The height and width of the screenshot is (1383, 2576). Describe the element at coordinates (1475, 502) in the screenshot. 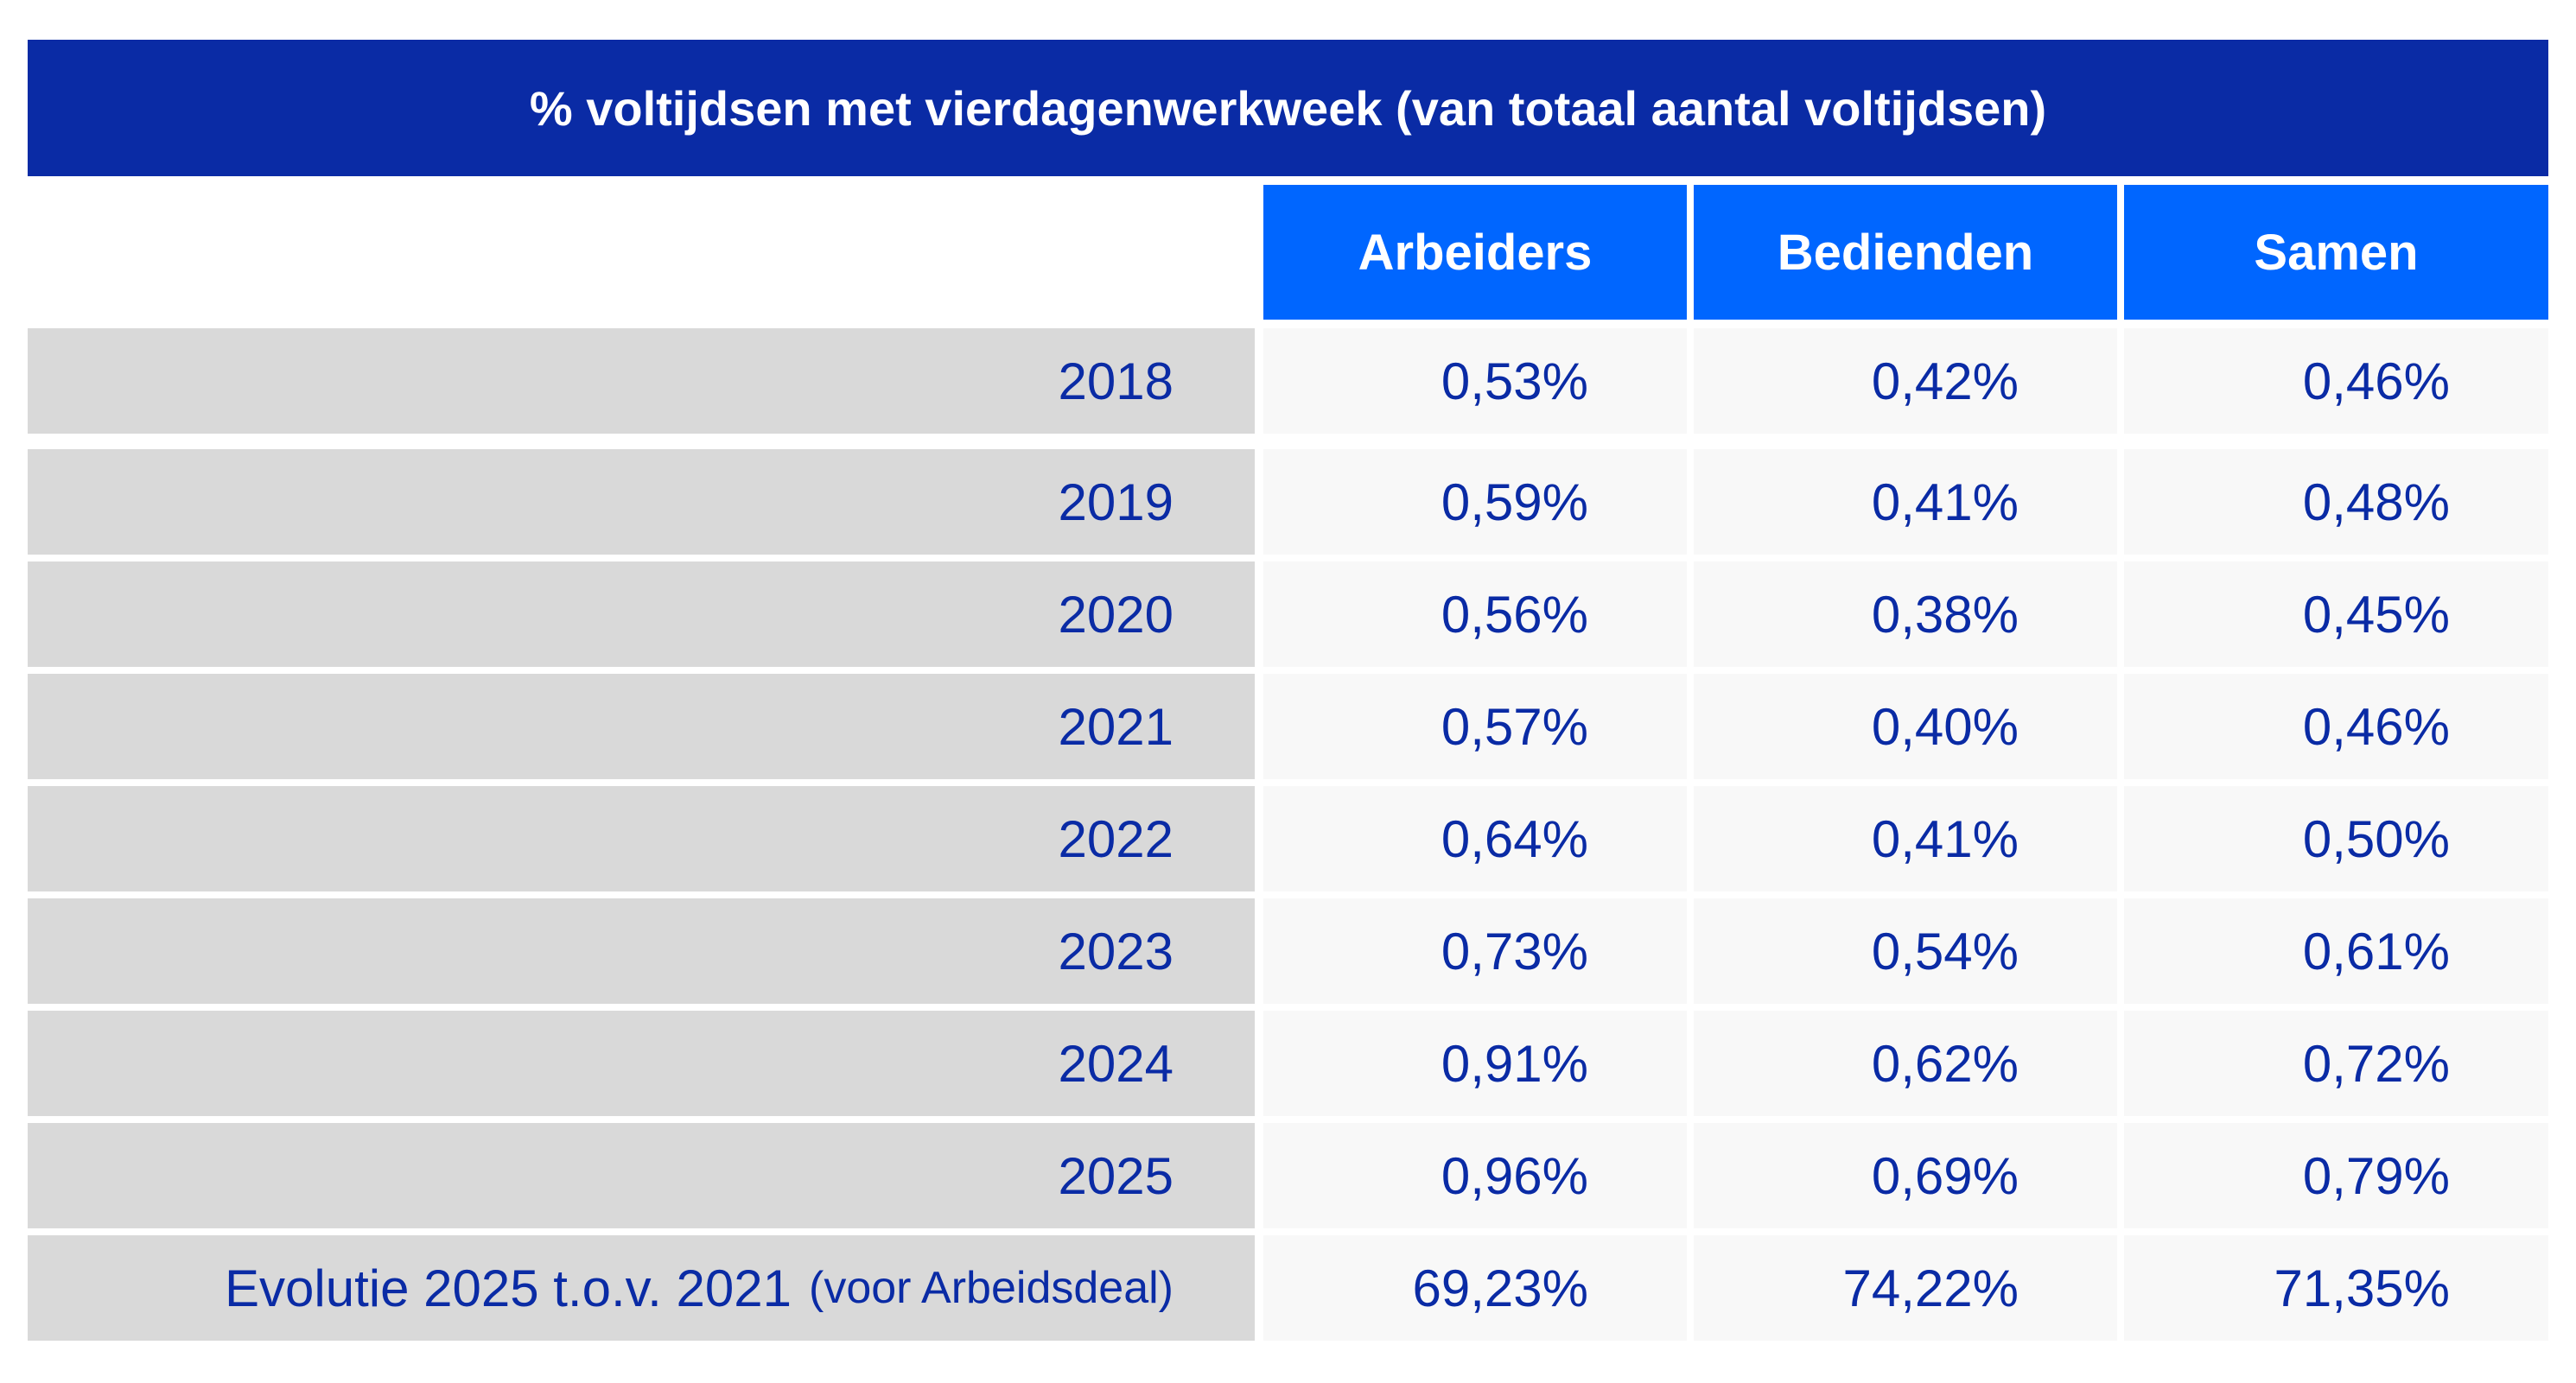

I see `table-cell: 0,59%` at that location.